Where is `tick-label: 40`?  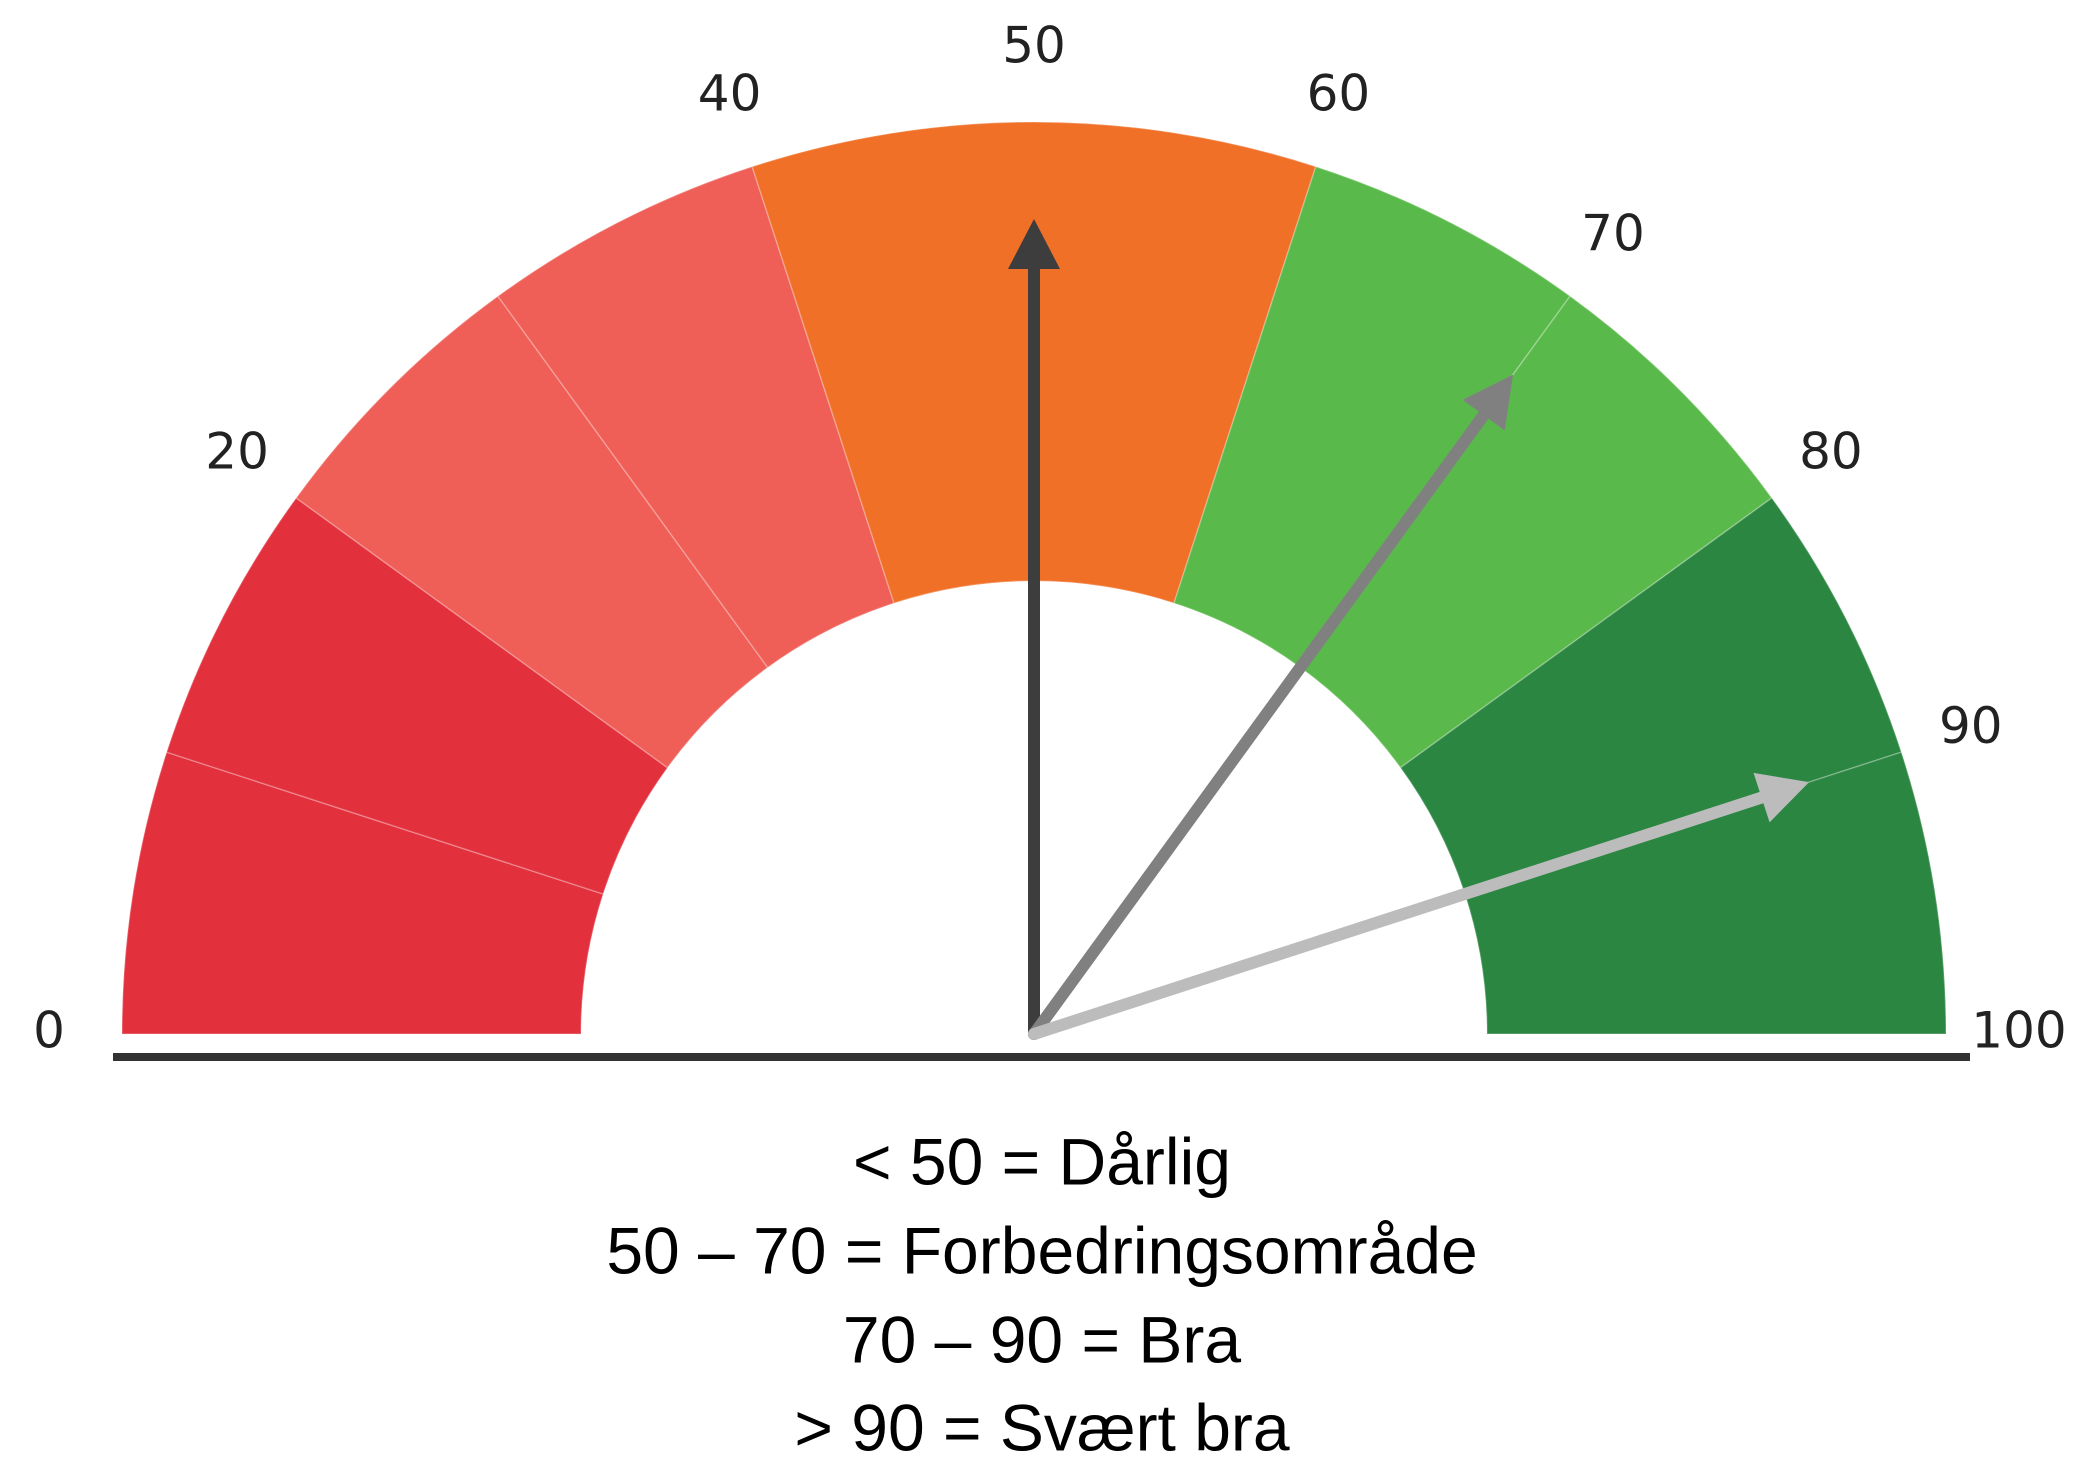
tick-label: 40 is located at coordinates (730, 94).